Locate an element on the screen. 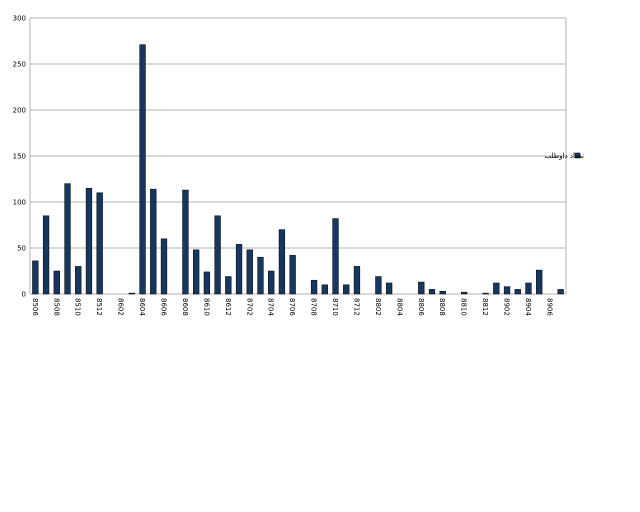 This screenshot has height=512, width=640. x-tick-label: 8608 is located at coordinates (185, 307).